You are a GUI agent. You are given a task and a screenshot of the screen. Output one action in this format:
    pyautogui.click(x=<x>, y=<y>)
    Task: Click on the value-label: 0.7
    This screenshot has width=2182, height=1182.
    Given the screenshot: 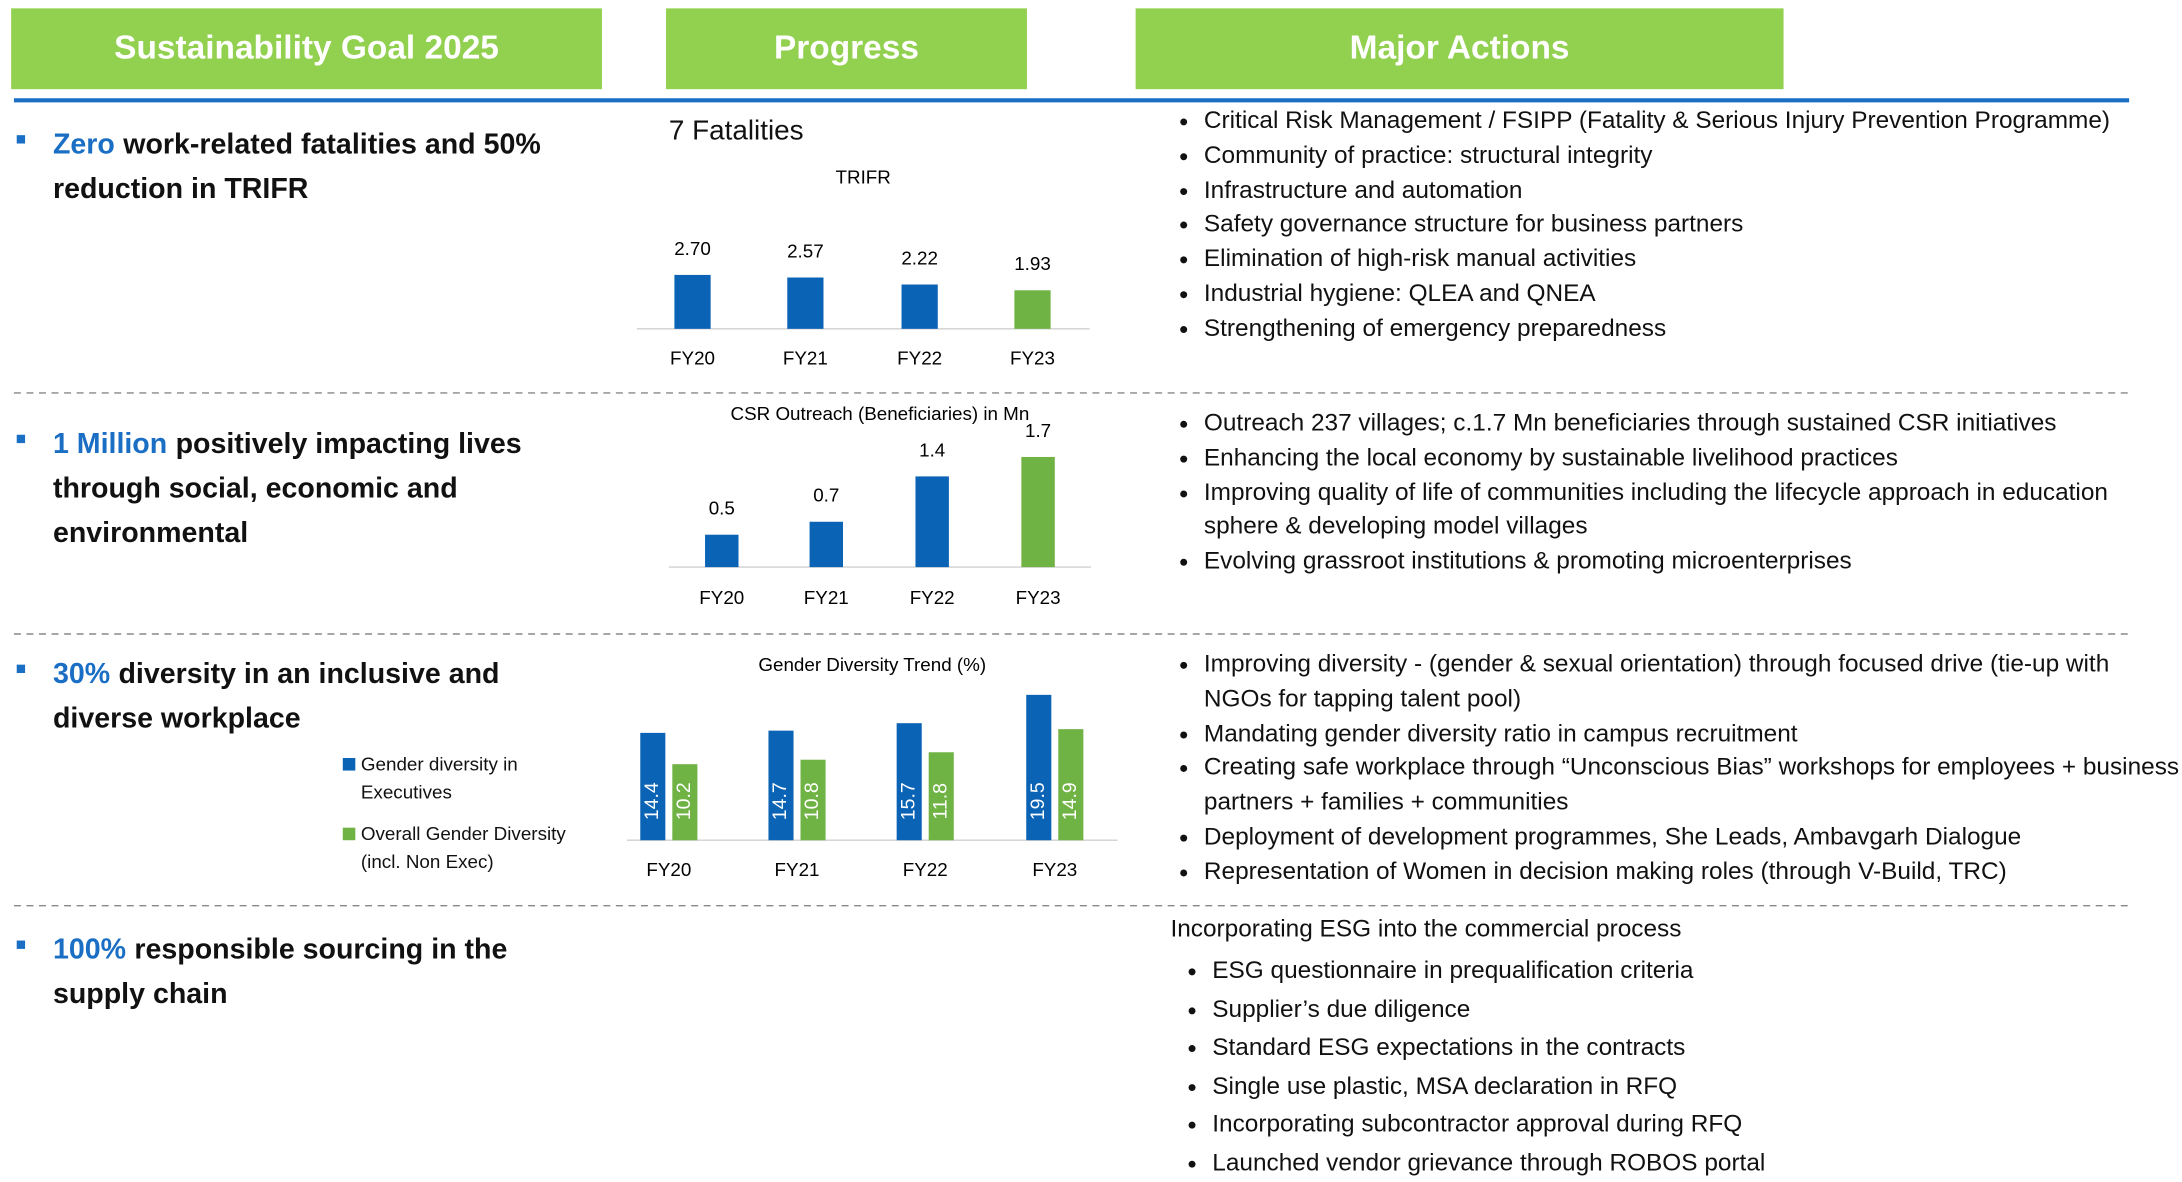 What is the action you would take?
    pyautogui.click(x=826, y=495)
    